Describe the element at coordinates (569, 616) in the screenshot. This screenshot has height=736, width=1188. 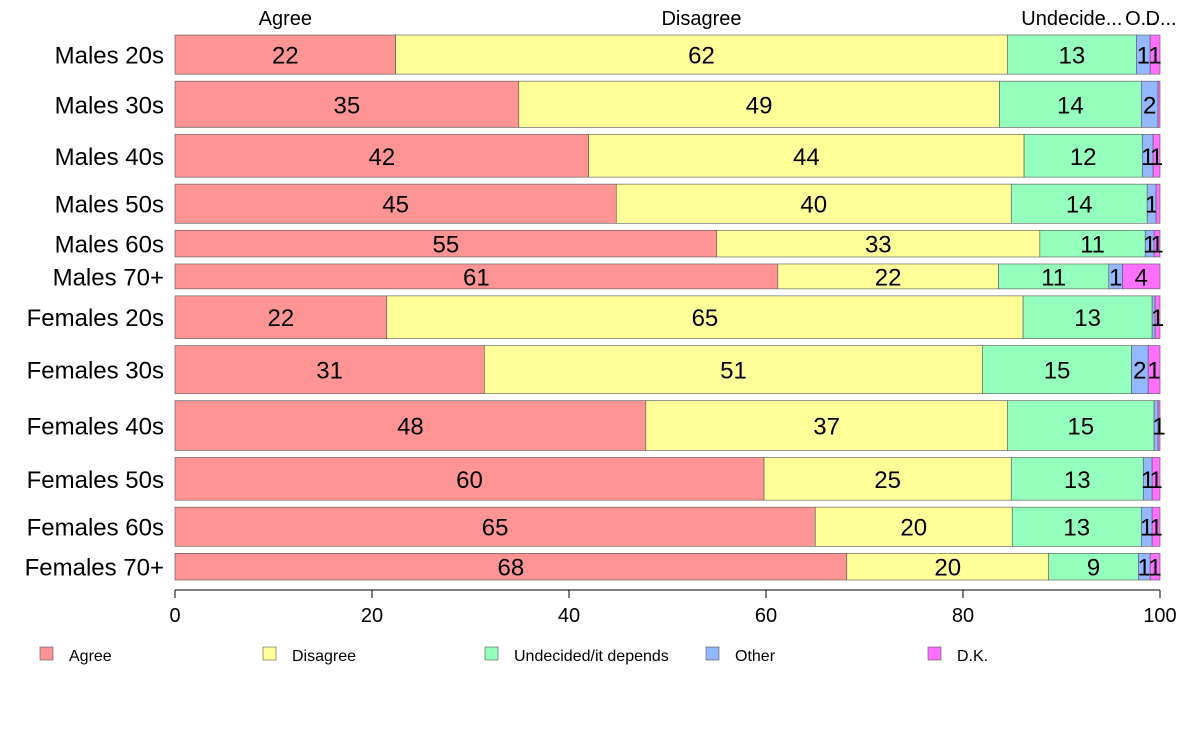
I see `x-tick-label: 40` at that location.